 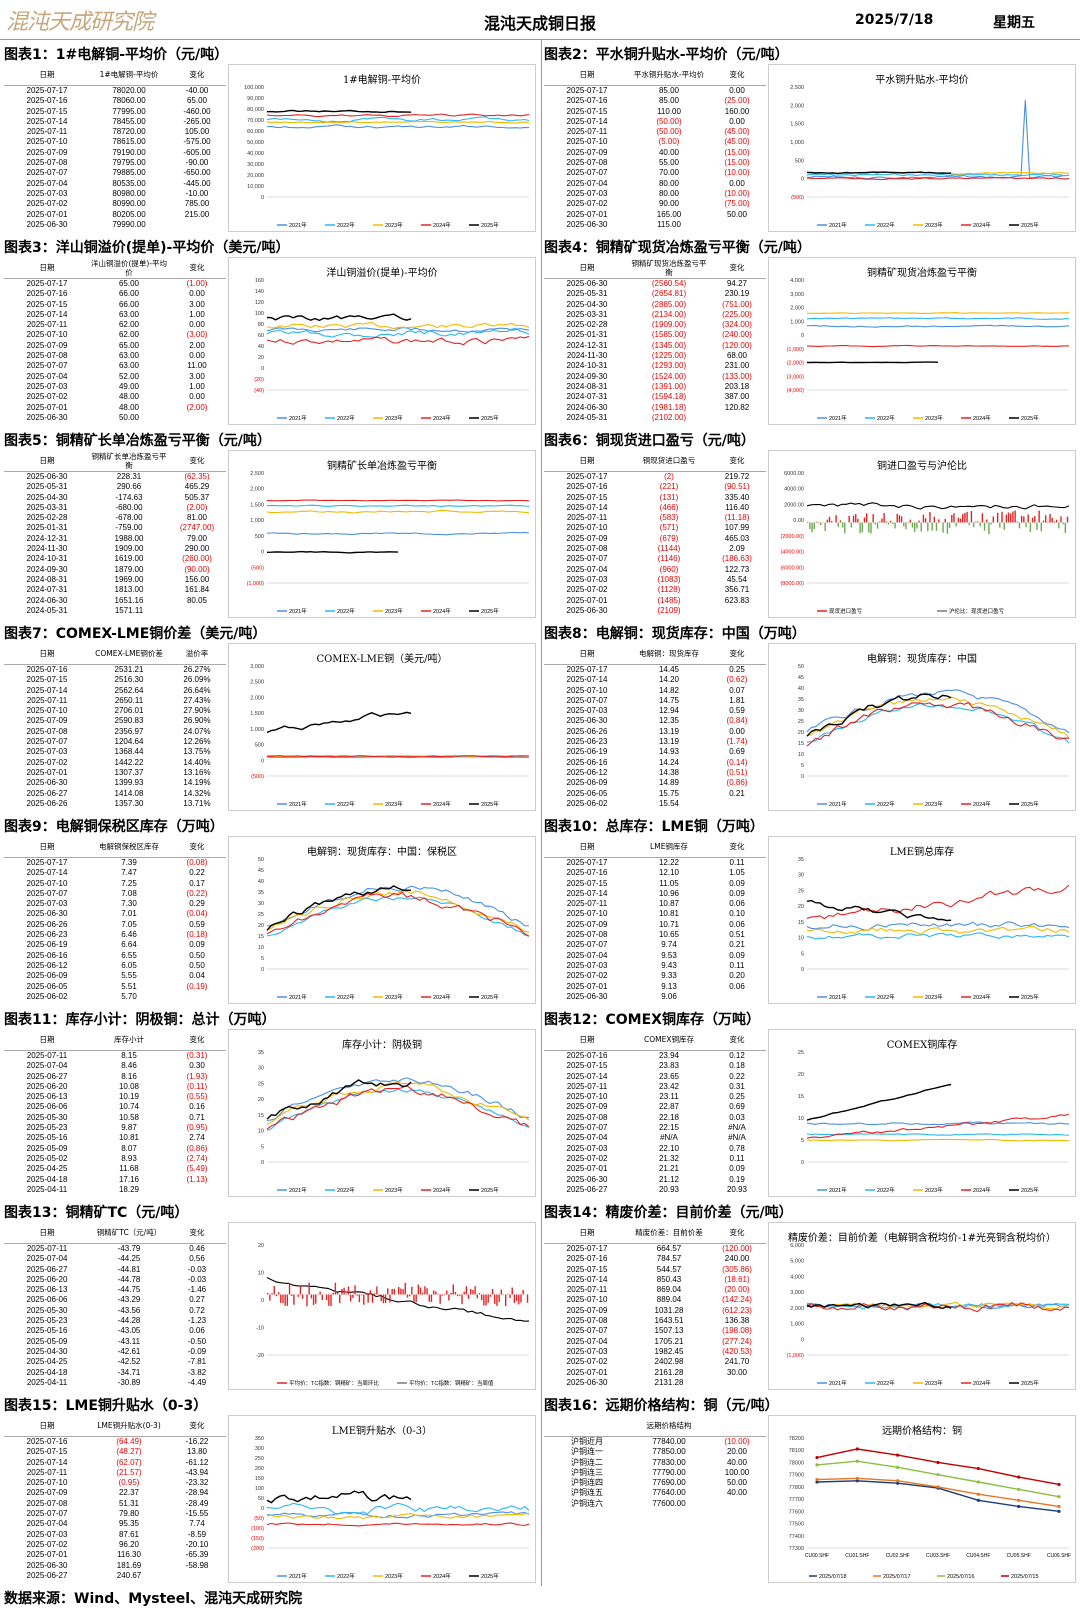 I want to click on table-cell: (25.00), so click(x=737, y=101).